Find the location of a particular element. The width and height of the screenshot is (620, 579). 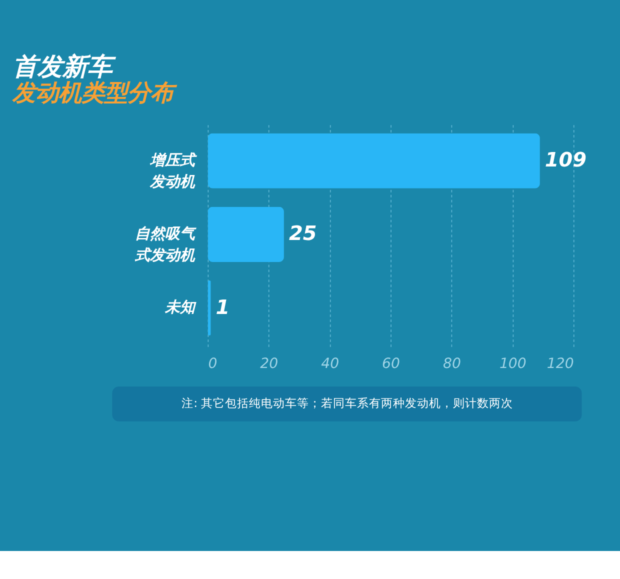

x-tick-label: 0 is located at coordinates (213, 364).